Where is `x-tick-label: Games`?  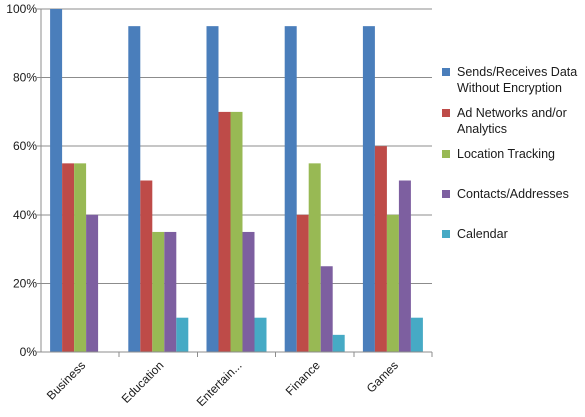 x-tick-label: Games is located at coordinates (382, 376).